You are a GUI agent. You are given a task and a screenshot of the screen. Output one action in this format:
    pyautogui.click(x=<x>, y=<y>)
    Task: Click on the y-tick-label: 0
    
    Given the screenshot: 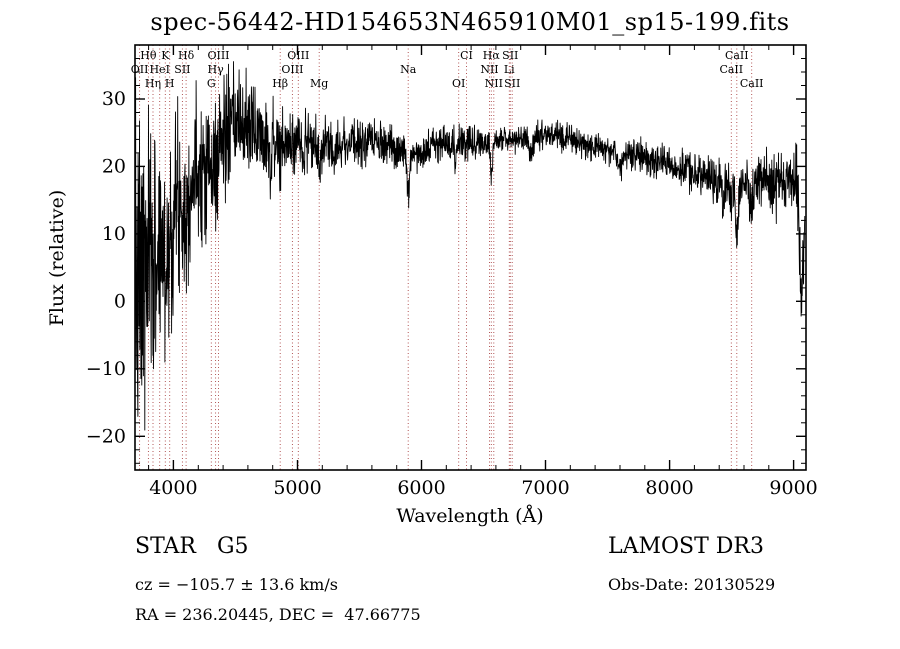 What is the action you would take?
    pyautogui.click(x=120, y=301)
    